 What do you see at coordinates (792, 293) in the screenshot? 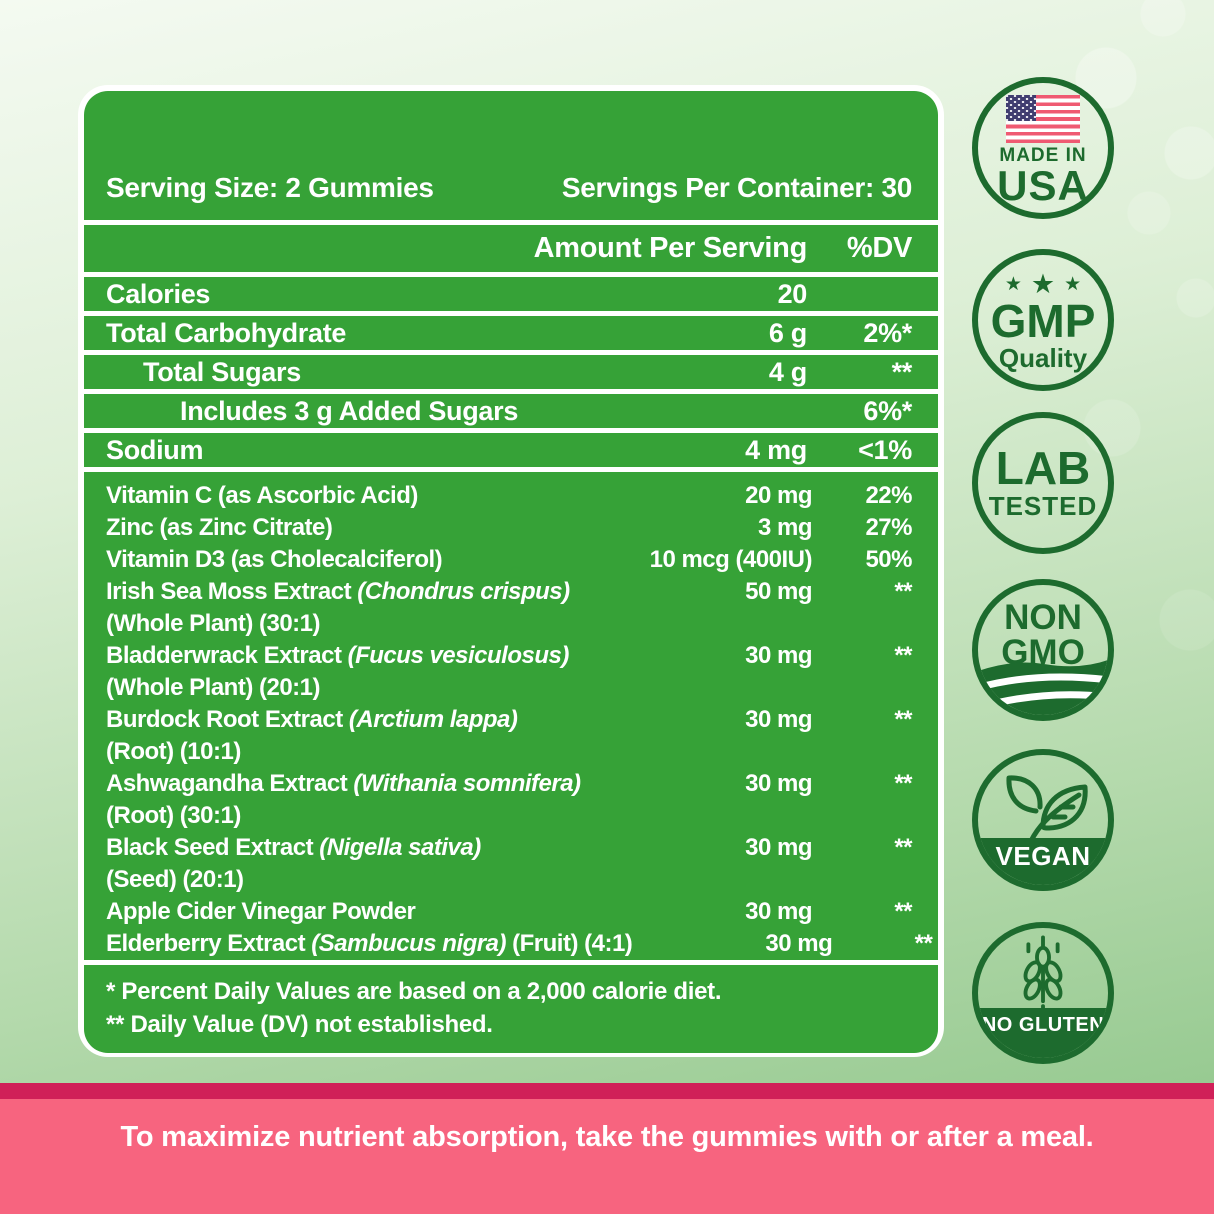
I see `row-amount: 20` at bounding box center [792, 293].